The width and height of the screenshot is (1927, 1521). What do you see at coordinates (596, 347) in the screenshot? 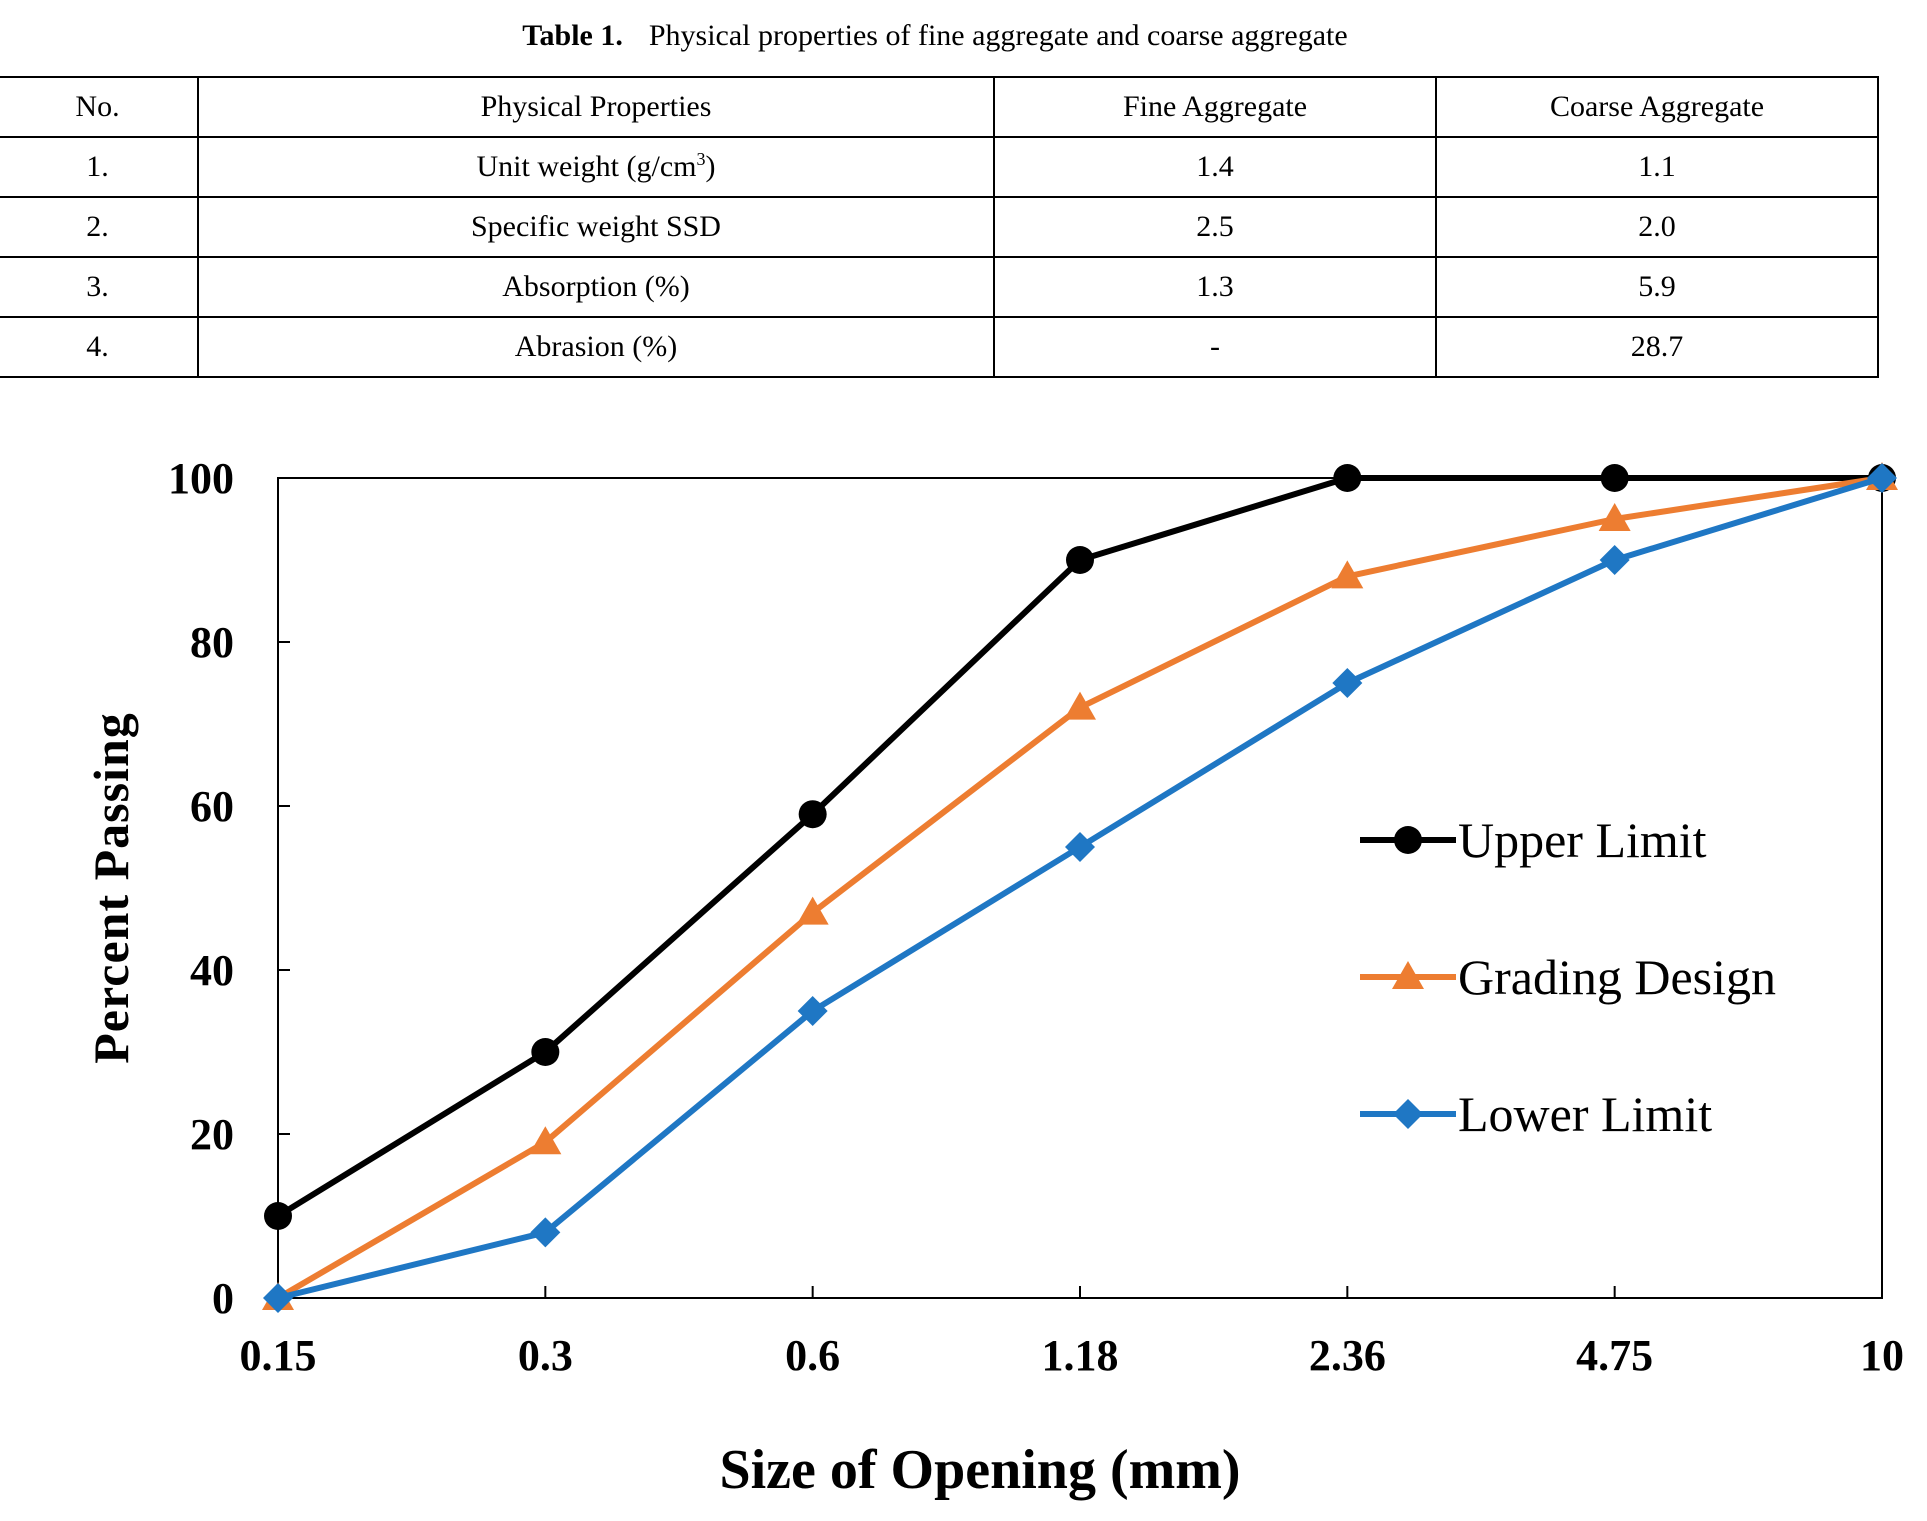
I see `cell-property: Abrasion (%)` at bounding box center [596, 347].